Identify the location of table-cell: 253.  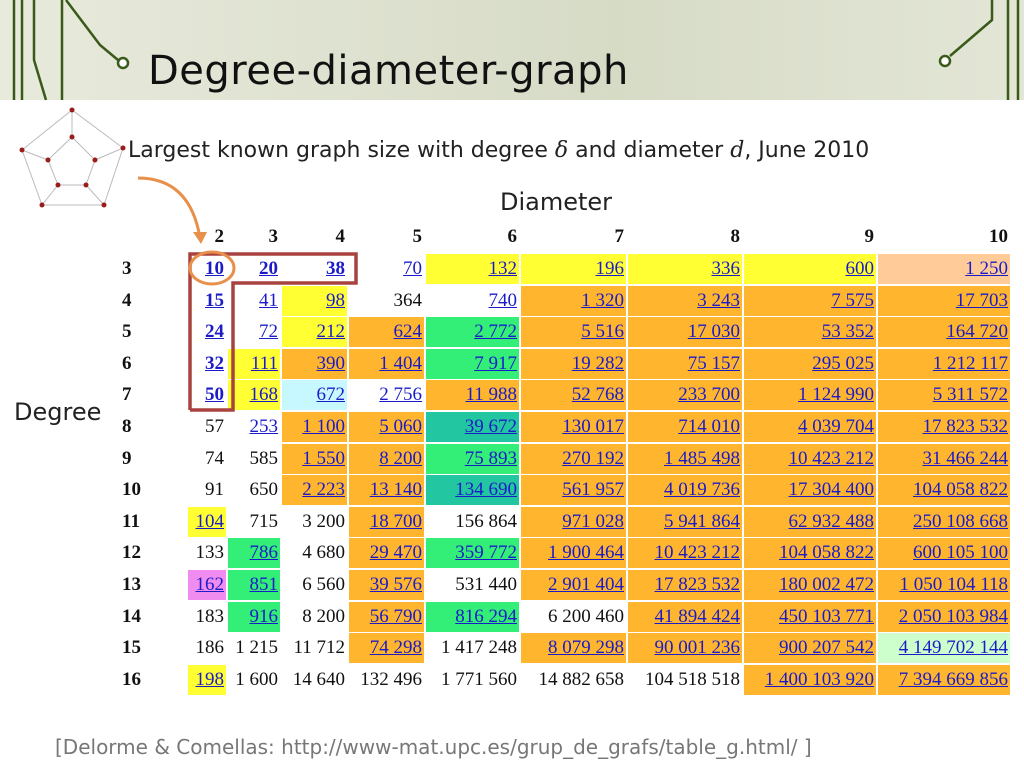
(264, 426).